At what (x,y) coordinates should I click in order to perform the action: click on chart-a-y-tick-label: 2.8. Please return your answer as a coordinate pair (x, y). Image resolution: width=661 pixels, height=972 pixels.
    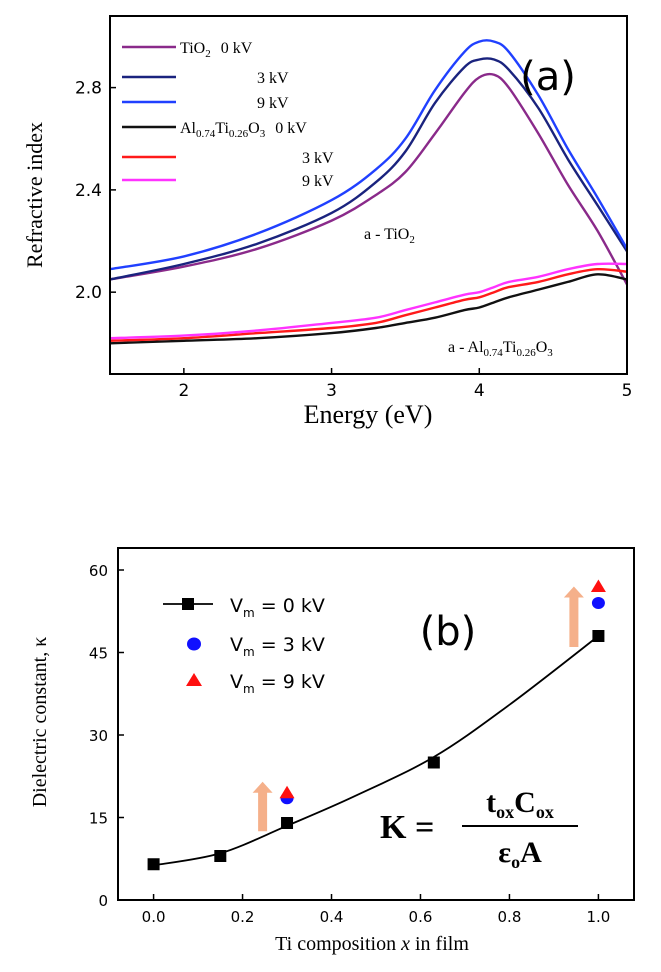
    Looking at the image, I should click on (88, 89).